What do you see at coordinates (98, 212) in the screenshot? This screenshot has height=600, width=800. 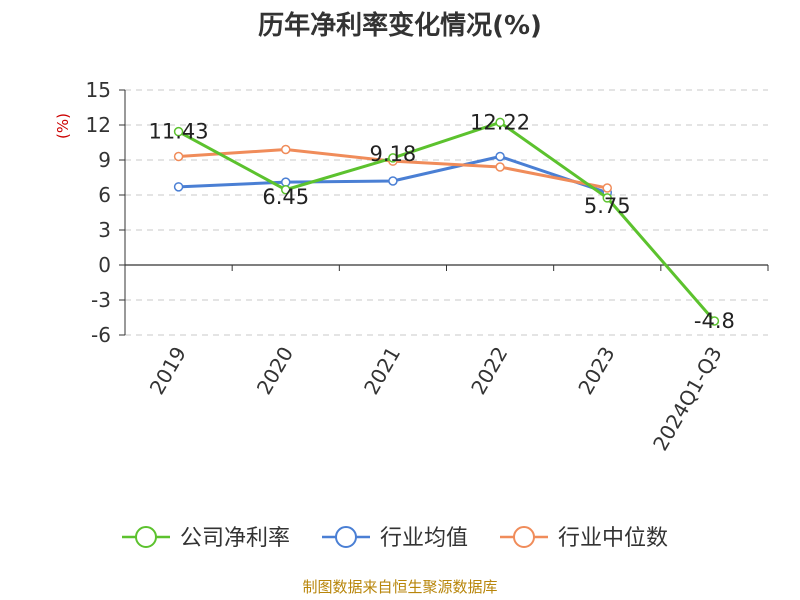 I see `y-tick-labels: 15 12 9 6 3 0 -3 -6` at bounding box center [98, 212].